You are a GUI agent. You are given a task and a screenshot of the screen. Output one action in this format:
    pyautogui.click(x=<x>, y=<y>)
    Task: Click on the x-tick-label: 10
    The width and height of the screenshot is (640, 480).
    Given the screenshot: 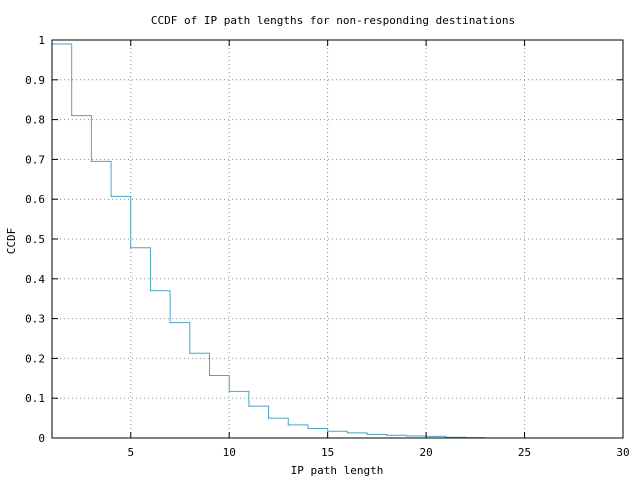 What is the action you would take?
    pyautogui.click(x=229, y=452)
    